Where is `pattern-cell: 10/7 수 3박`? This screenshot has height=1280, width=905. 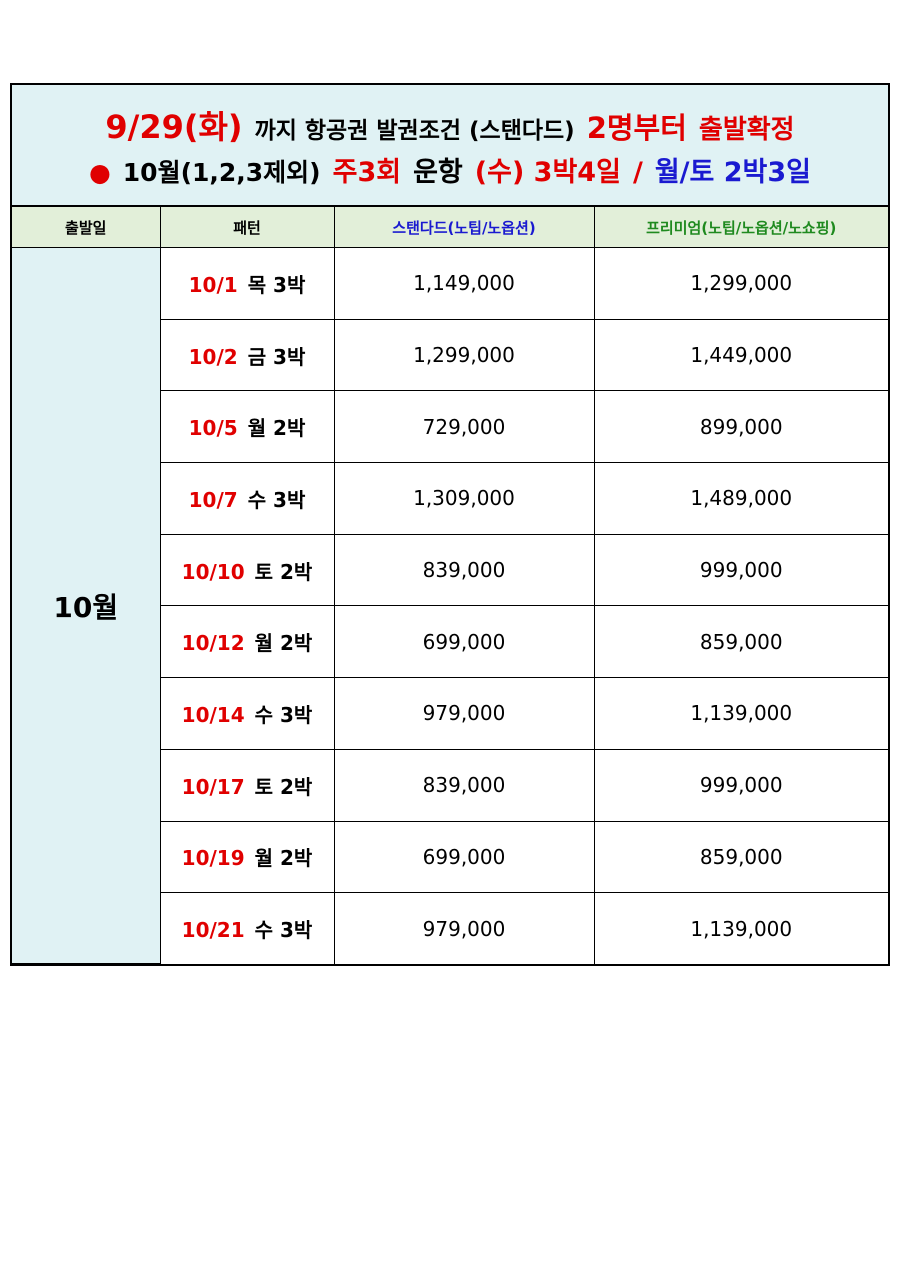
pattern-cell: 10/7 수 3박 is located at coordinates (247, 498).